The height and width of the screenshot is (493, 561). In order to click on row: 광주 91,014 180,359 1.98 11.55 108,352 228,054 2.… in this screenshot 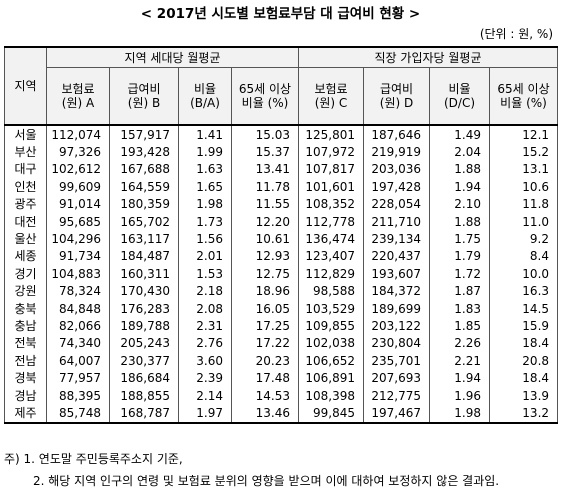, I will do `click(281, 204)`.